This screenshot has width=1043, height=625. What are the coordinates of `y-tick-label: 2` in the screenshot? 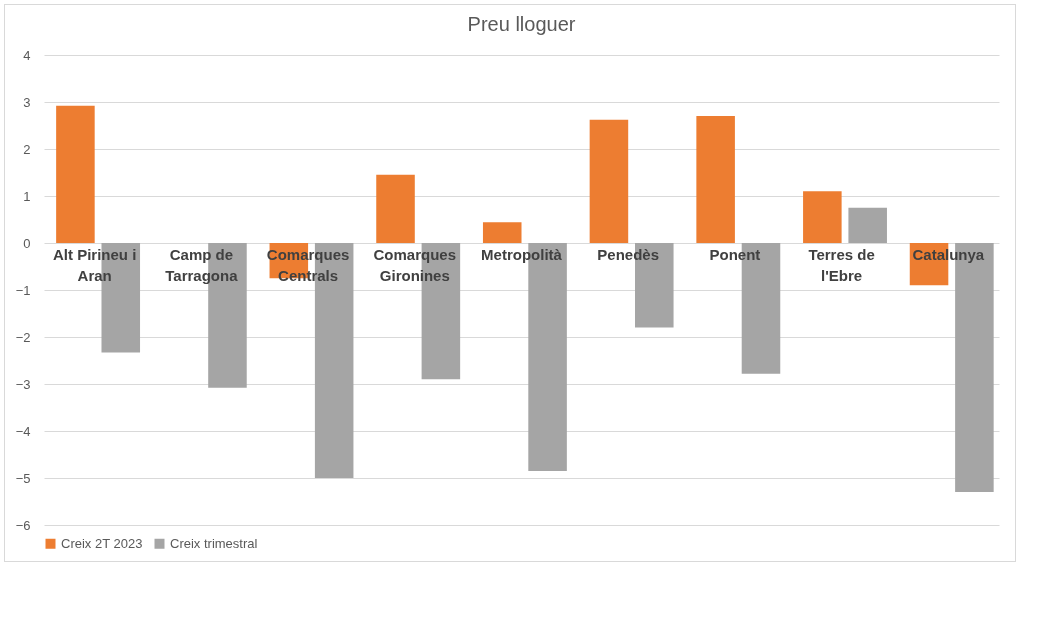 It's located at (27, 149).